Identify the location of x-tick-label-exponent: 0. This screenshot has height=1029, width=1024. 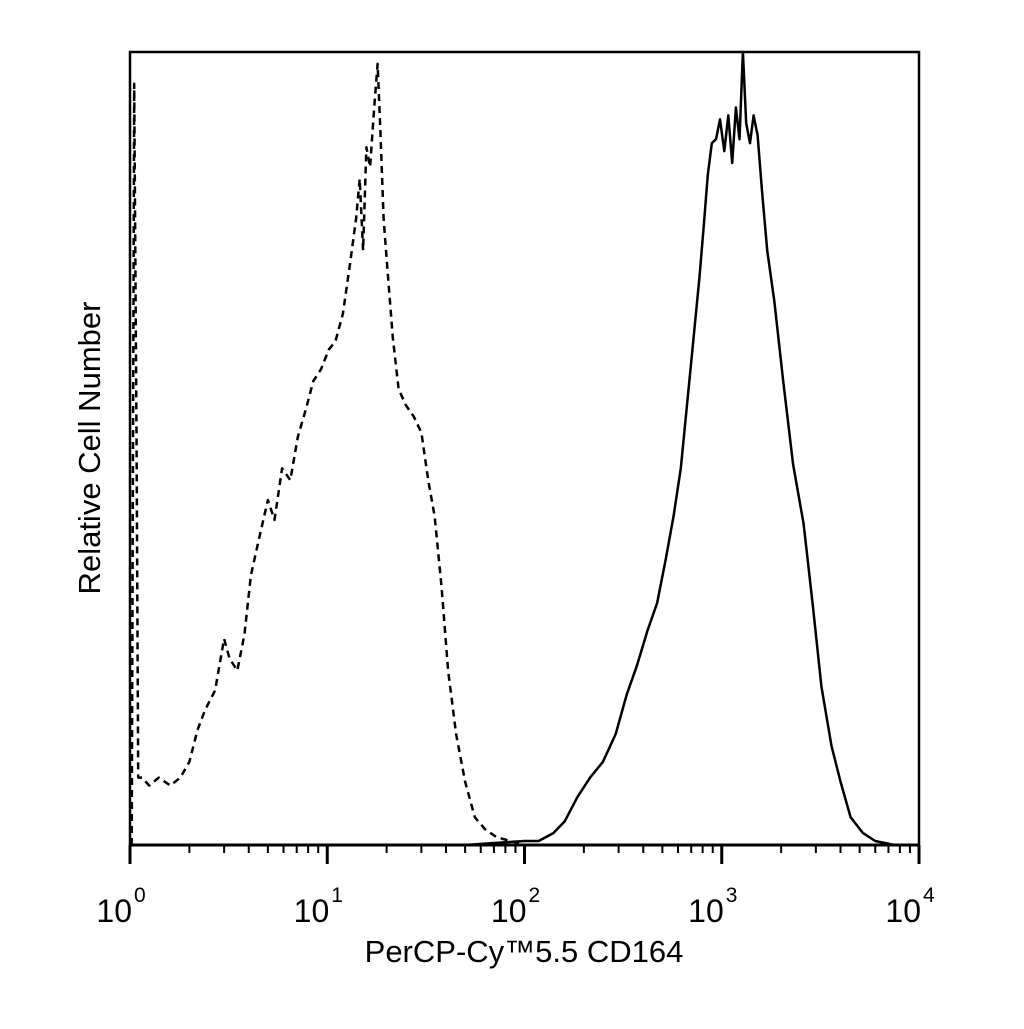
(140, 895).